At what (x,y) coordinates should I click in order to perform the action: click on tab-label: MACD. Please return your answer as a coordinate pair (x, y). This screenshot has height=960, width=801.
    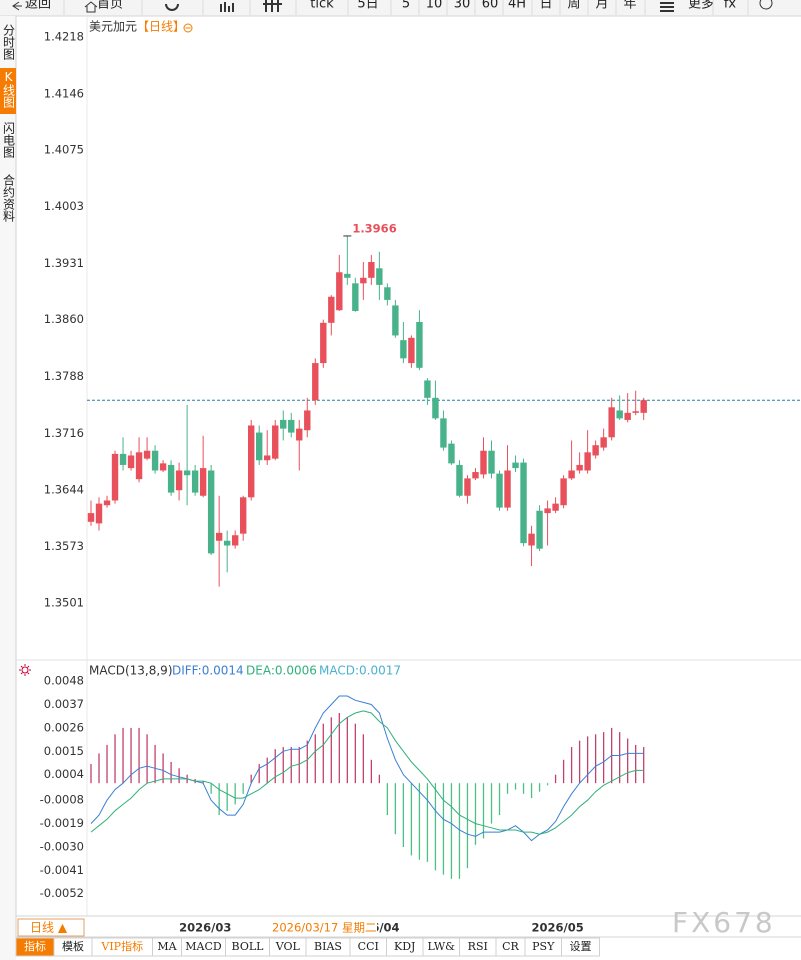
    Looking at the image, I should click on (203, 946).